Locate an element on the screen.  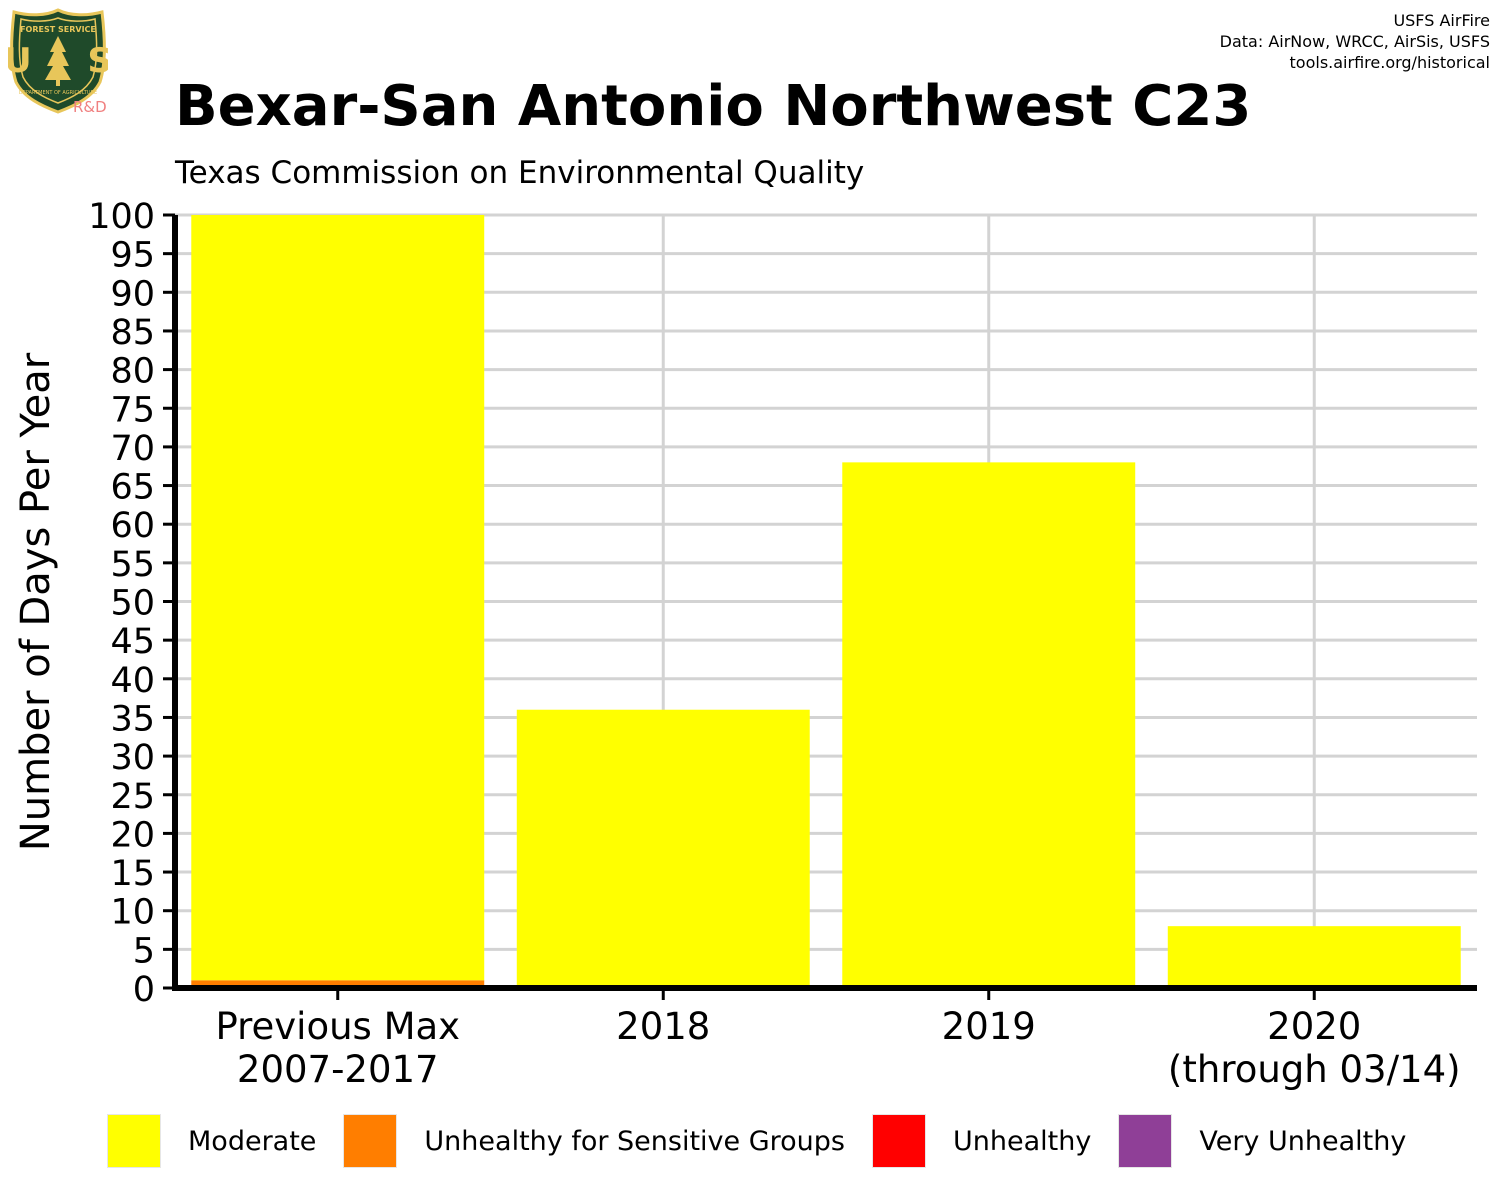
y-tick-label: 20 is located at coordinates (132, 835).